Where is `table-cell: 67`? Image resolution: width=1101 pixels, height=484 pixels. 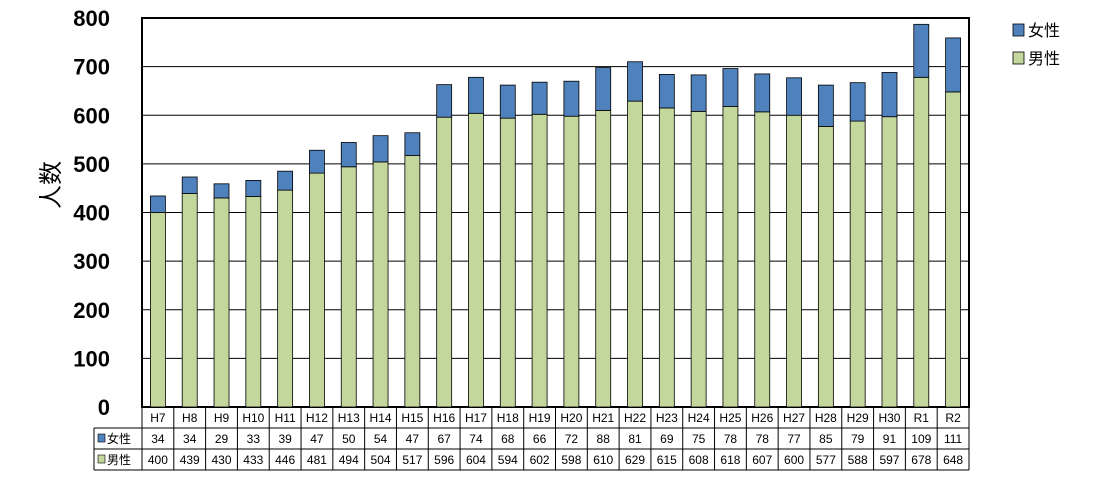
table-cell: 67 is located at coordinates (444, 439).